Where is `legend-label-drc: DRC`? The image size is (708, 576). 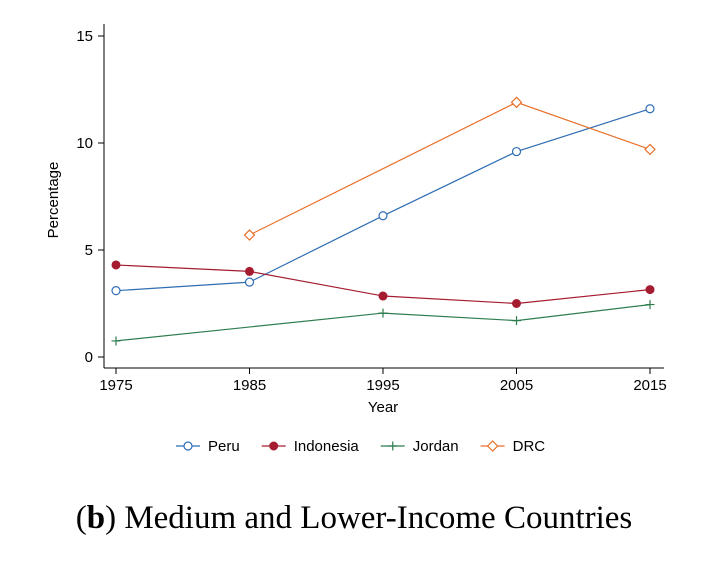 legend-label-drc: DRC is located at coordinates (529, 446).